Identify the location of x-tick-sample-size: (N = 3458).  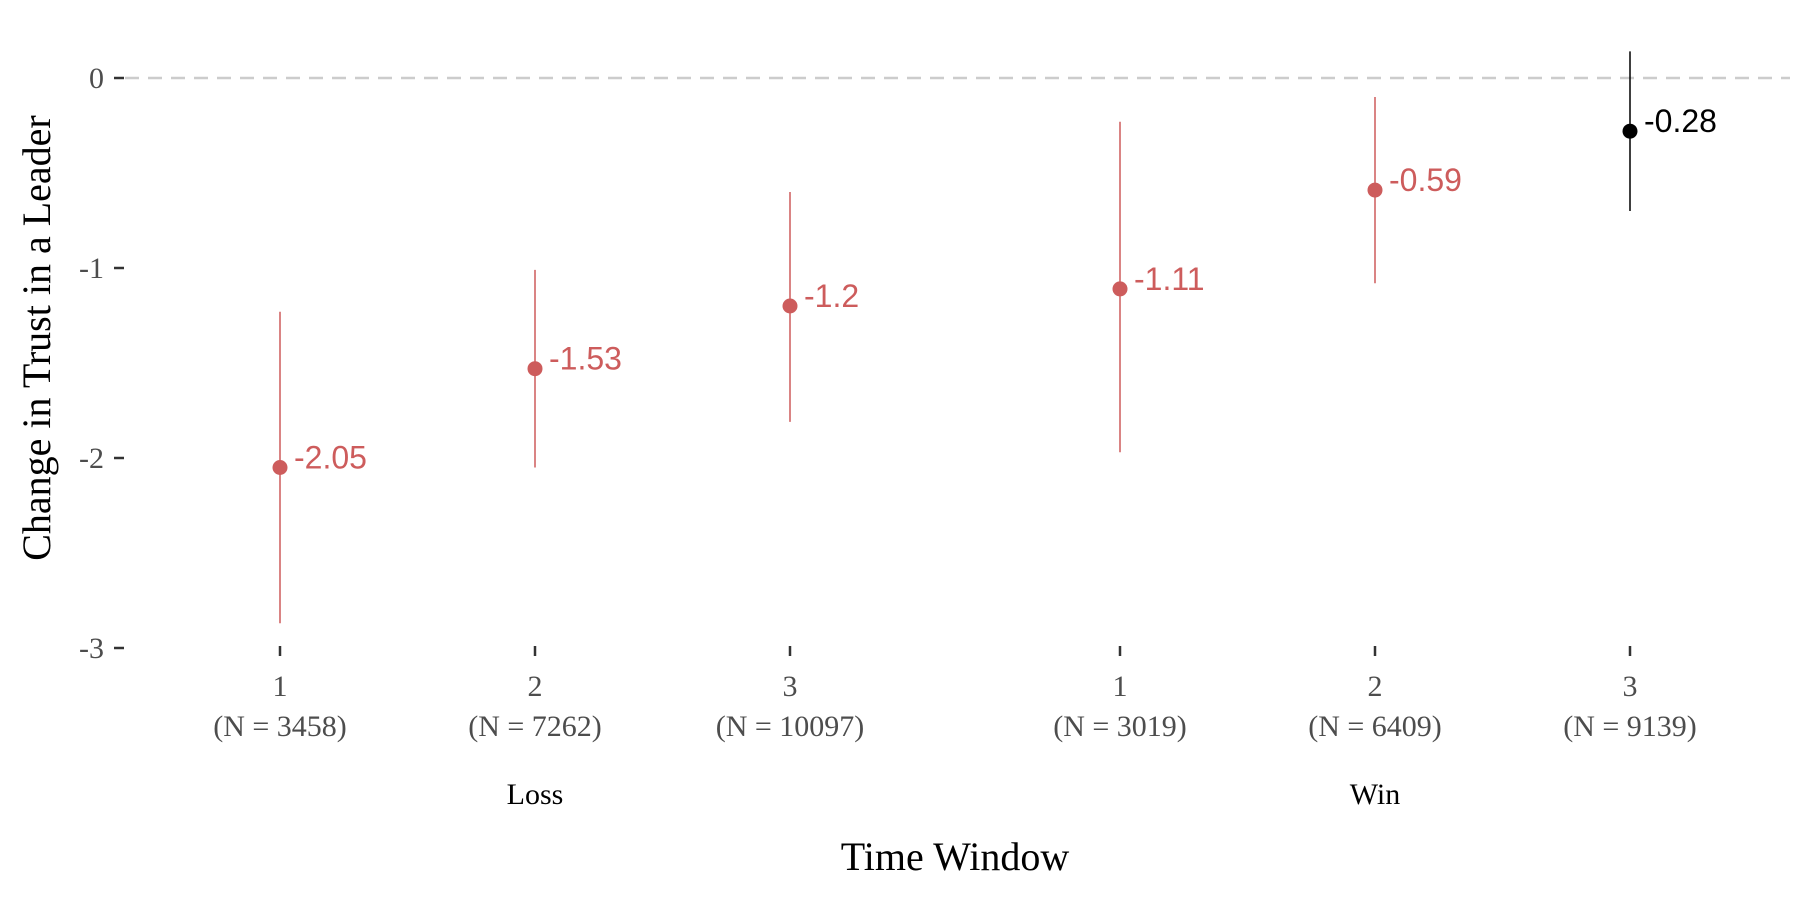
(280, 726).